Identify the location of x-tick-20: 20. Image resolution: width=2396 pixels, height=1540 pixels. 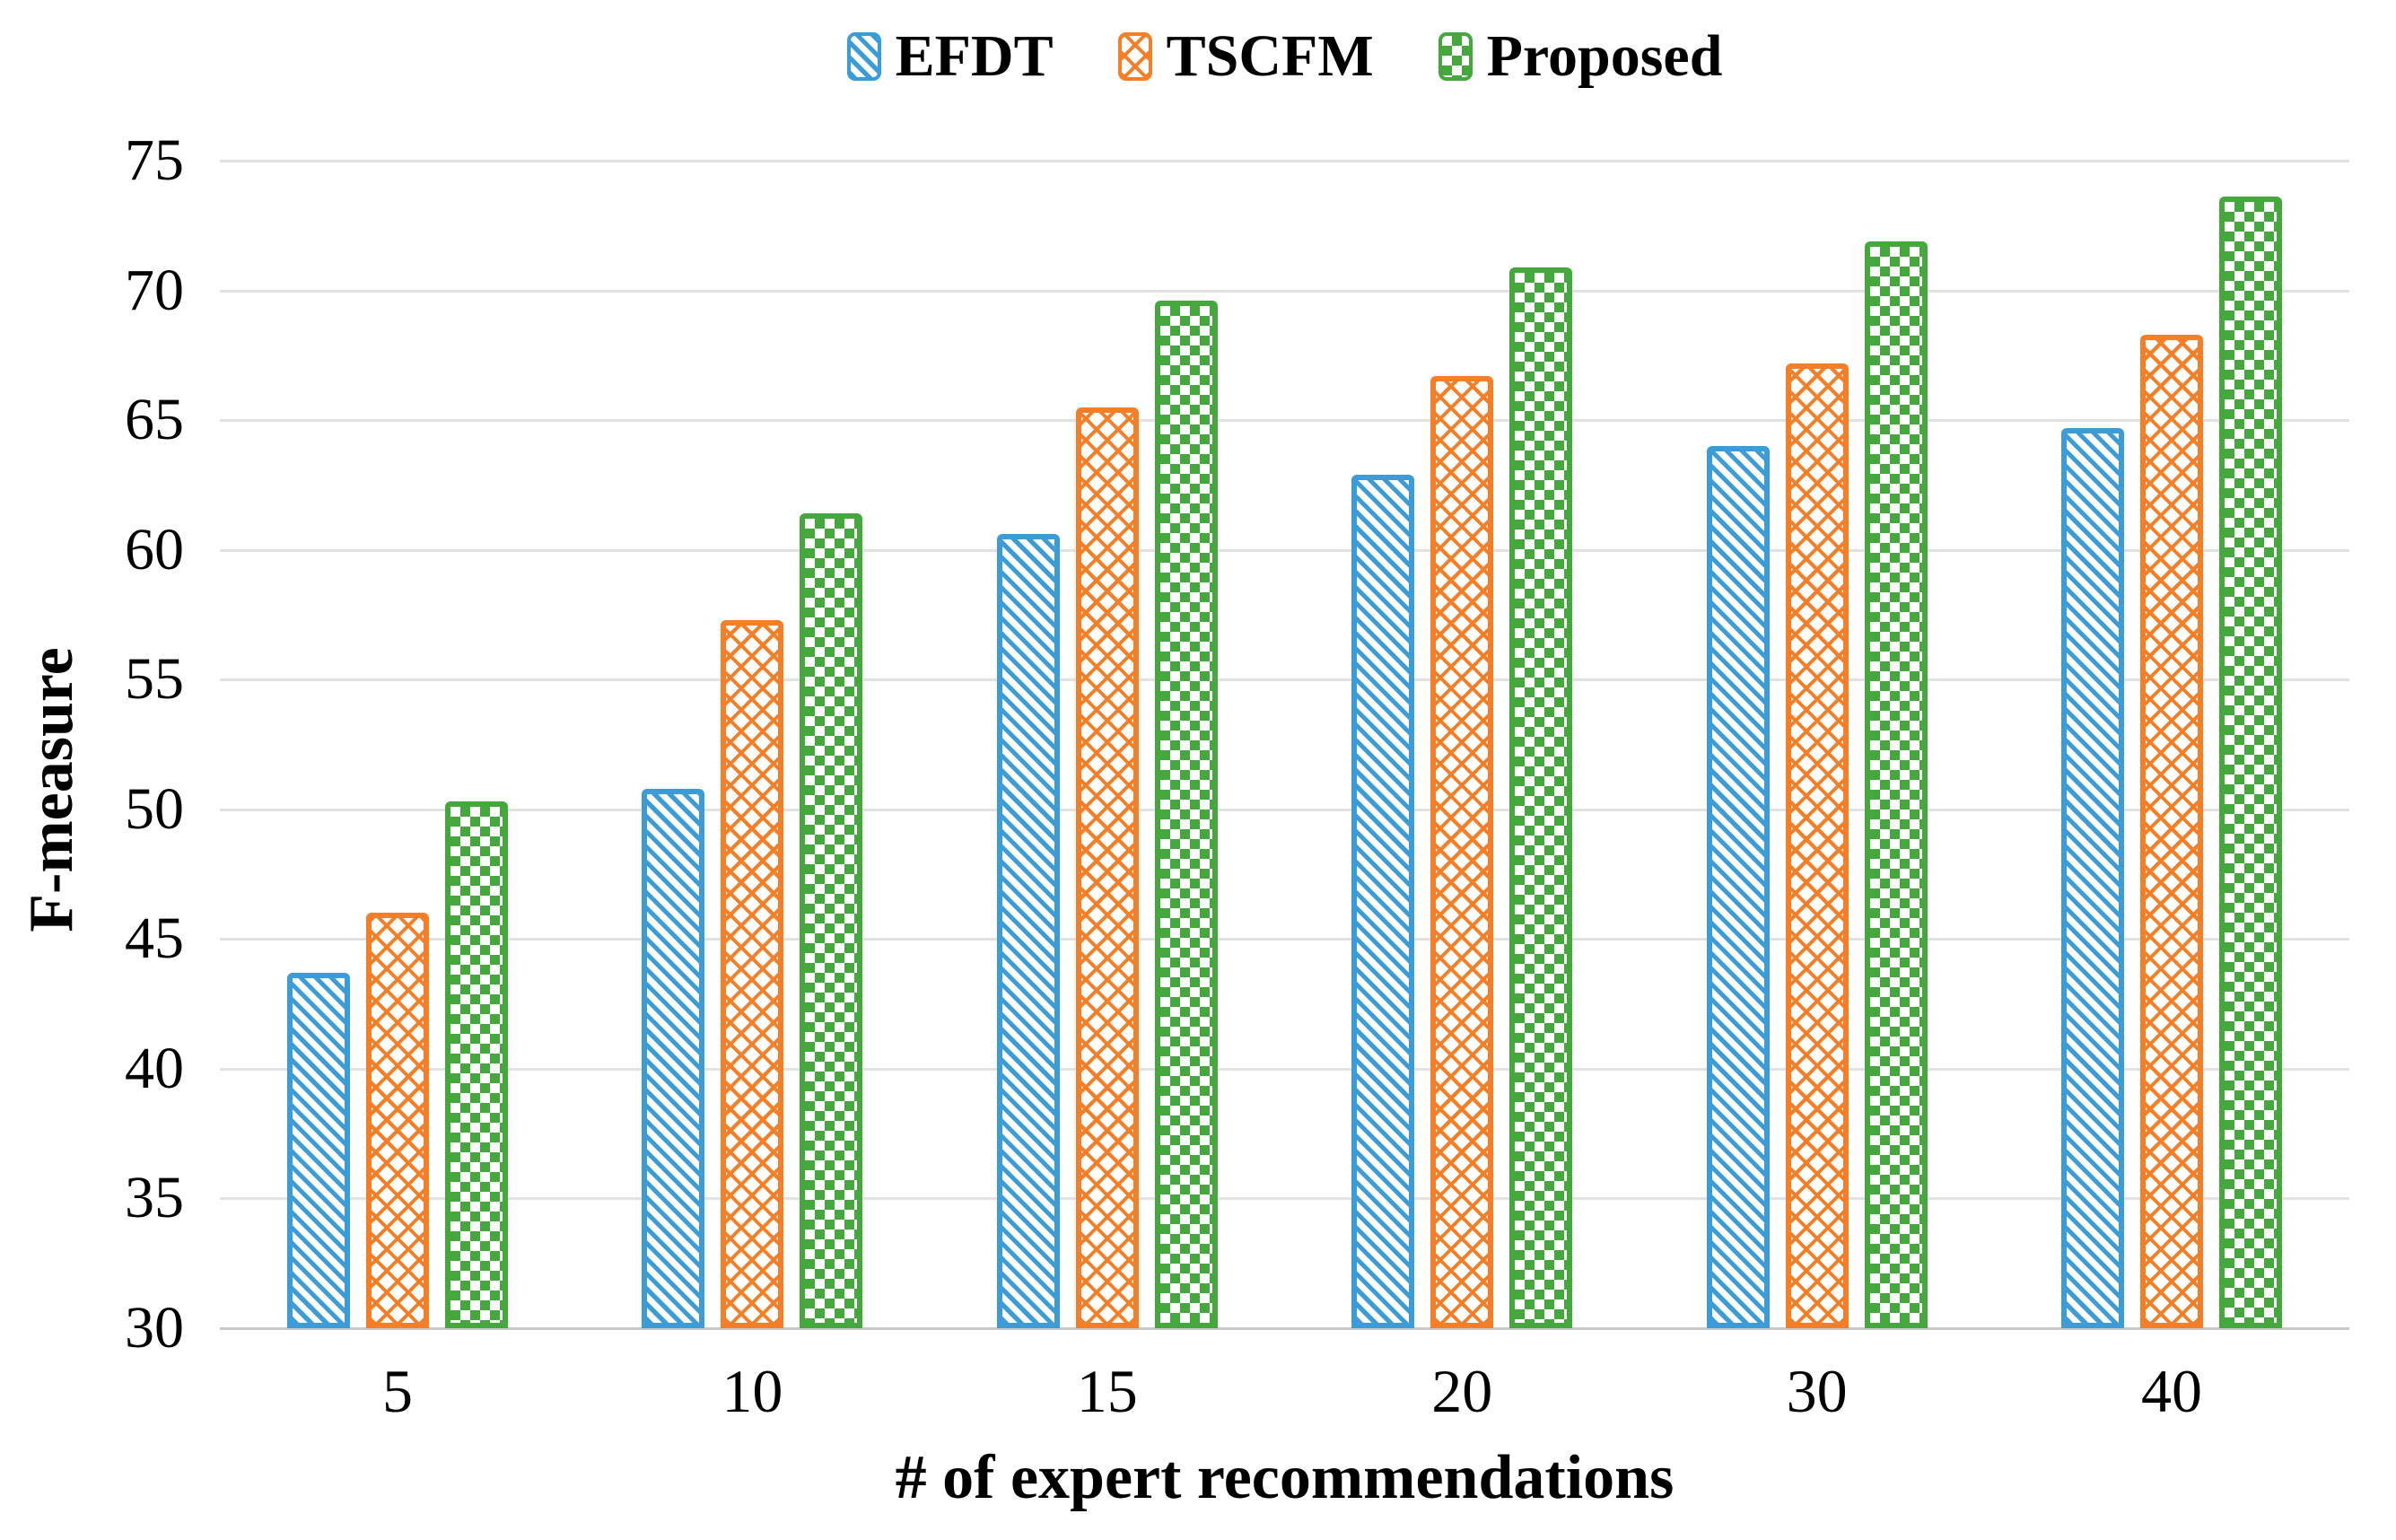
(1462, 1391).